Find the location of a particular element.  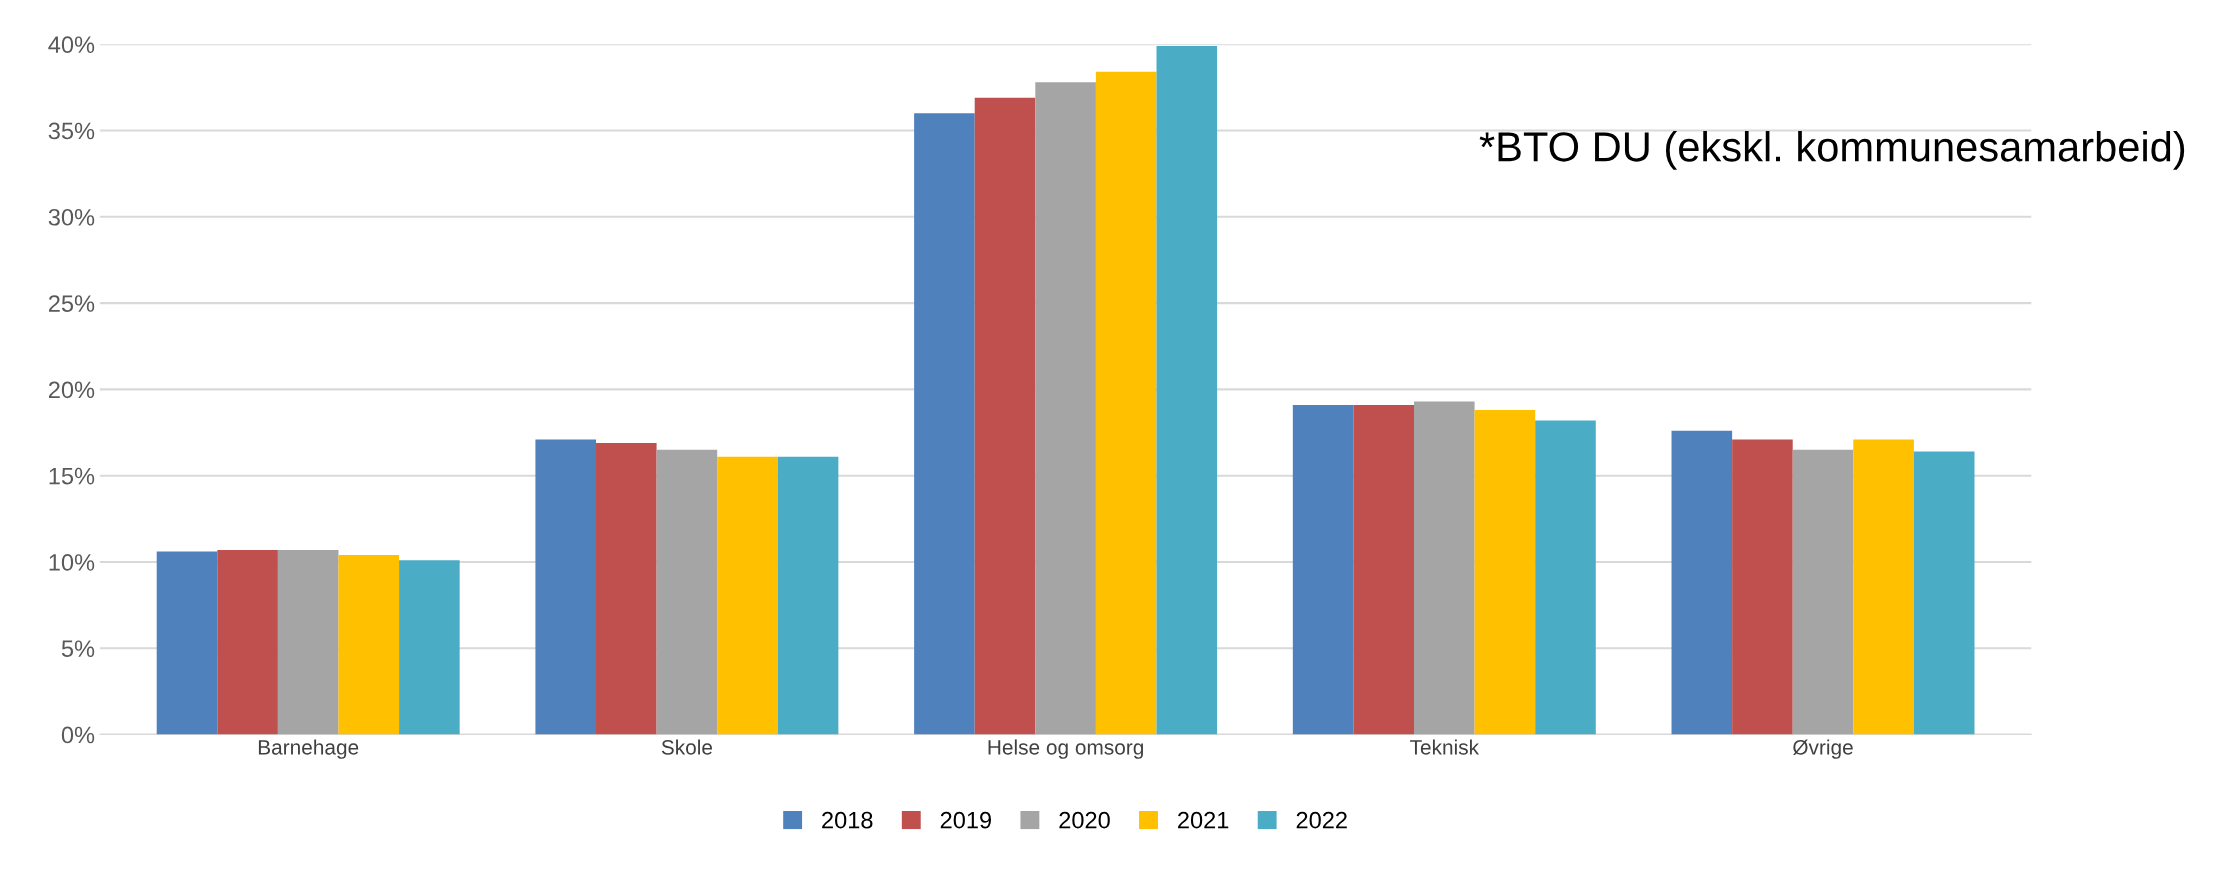

y-tick-label: 20% is located at coordinates (71, 390).